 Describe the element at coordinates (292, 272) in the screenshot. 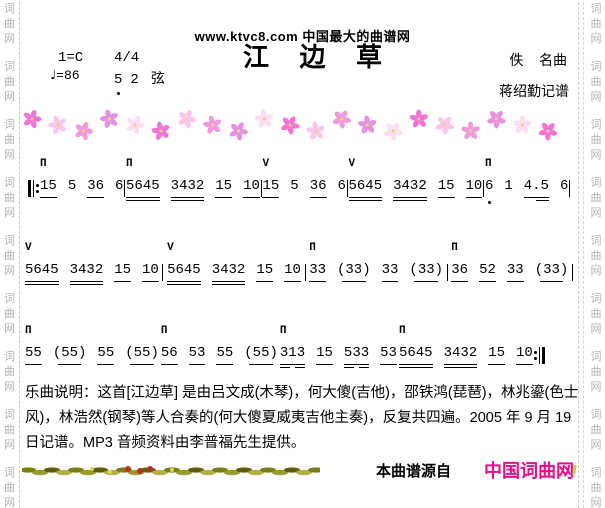

I see `note-group: 10` at that location.